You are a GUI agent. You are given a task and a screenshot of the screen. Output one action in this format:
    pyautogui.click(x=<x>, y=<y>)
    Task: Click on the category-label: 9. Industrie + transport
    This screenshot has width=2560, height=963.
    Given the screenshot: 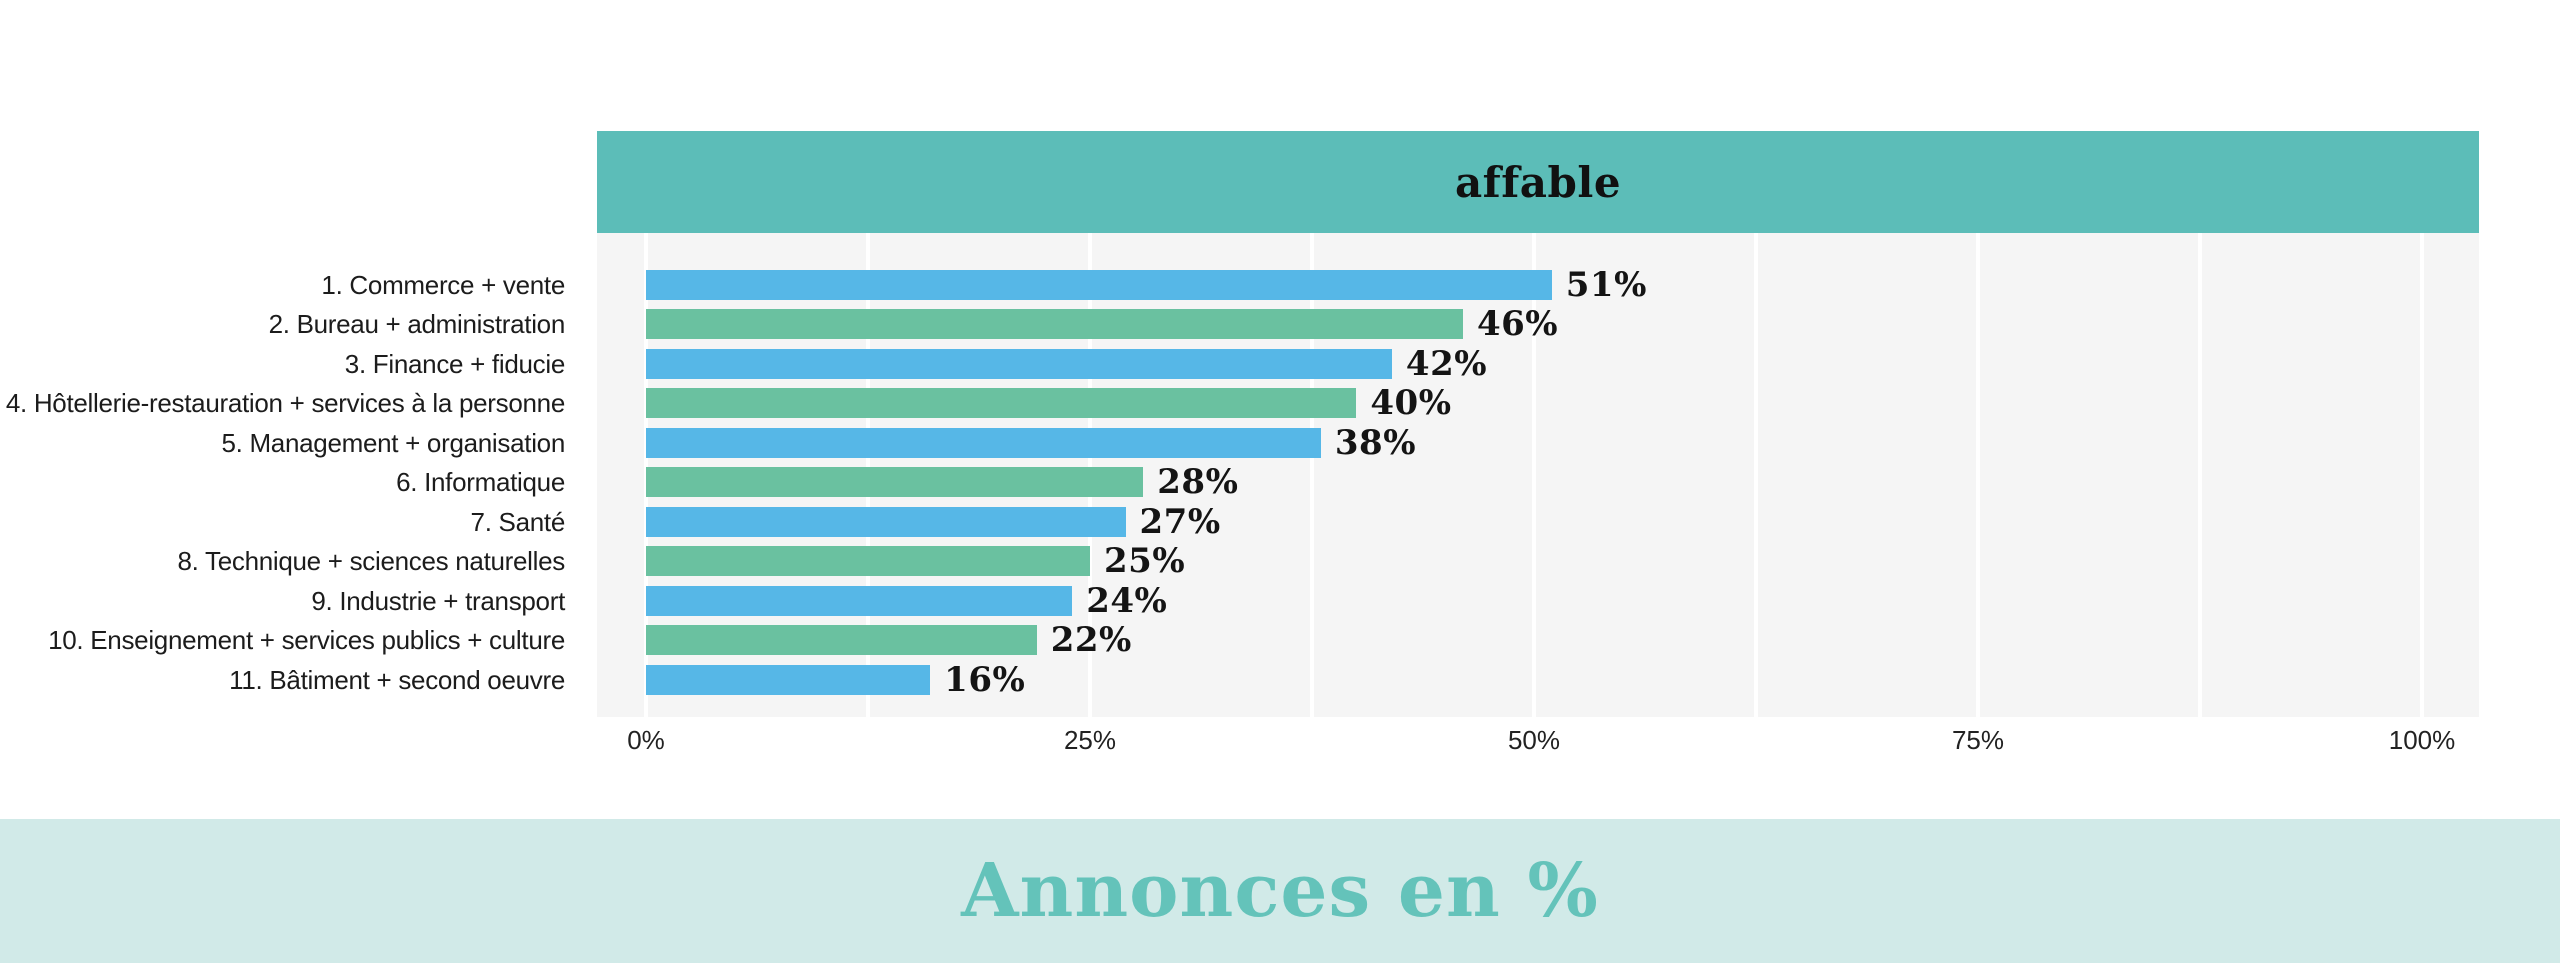 What is the action you would take?
    pyautogui.click(x=438, y=600)
    